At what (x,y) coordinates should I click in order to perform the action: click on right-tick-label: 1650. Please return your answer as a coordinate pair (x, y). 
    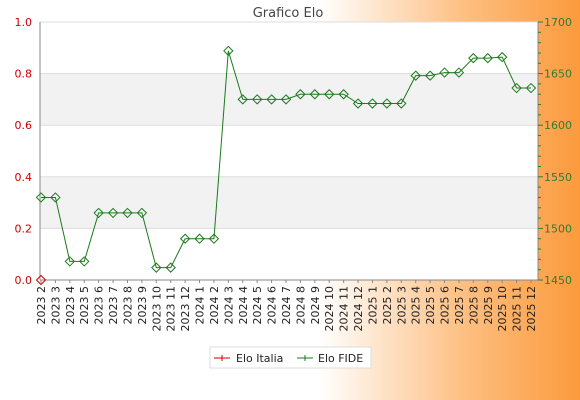
    Looking at the image, I should click on (558, 74).